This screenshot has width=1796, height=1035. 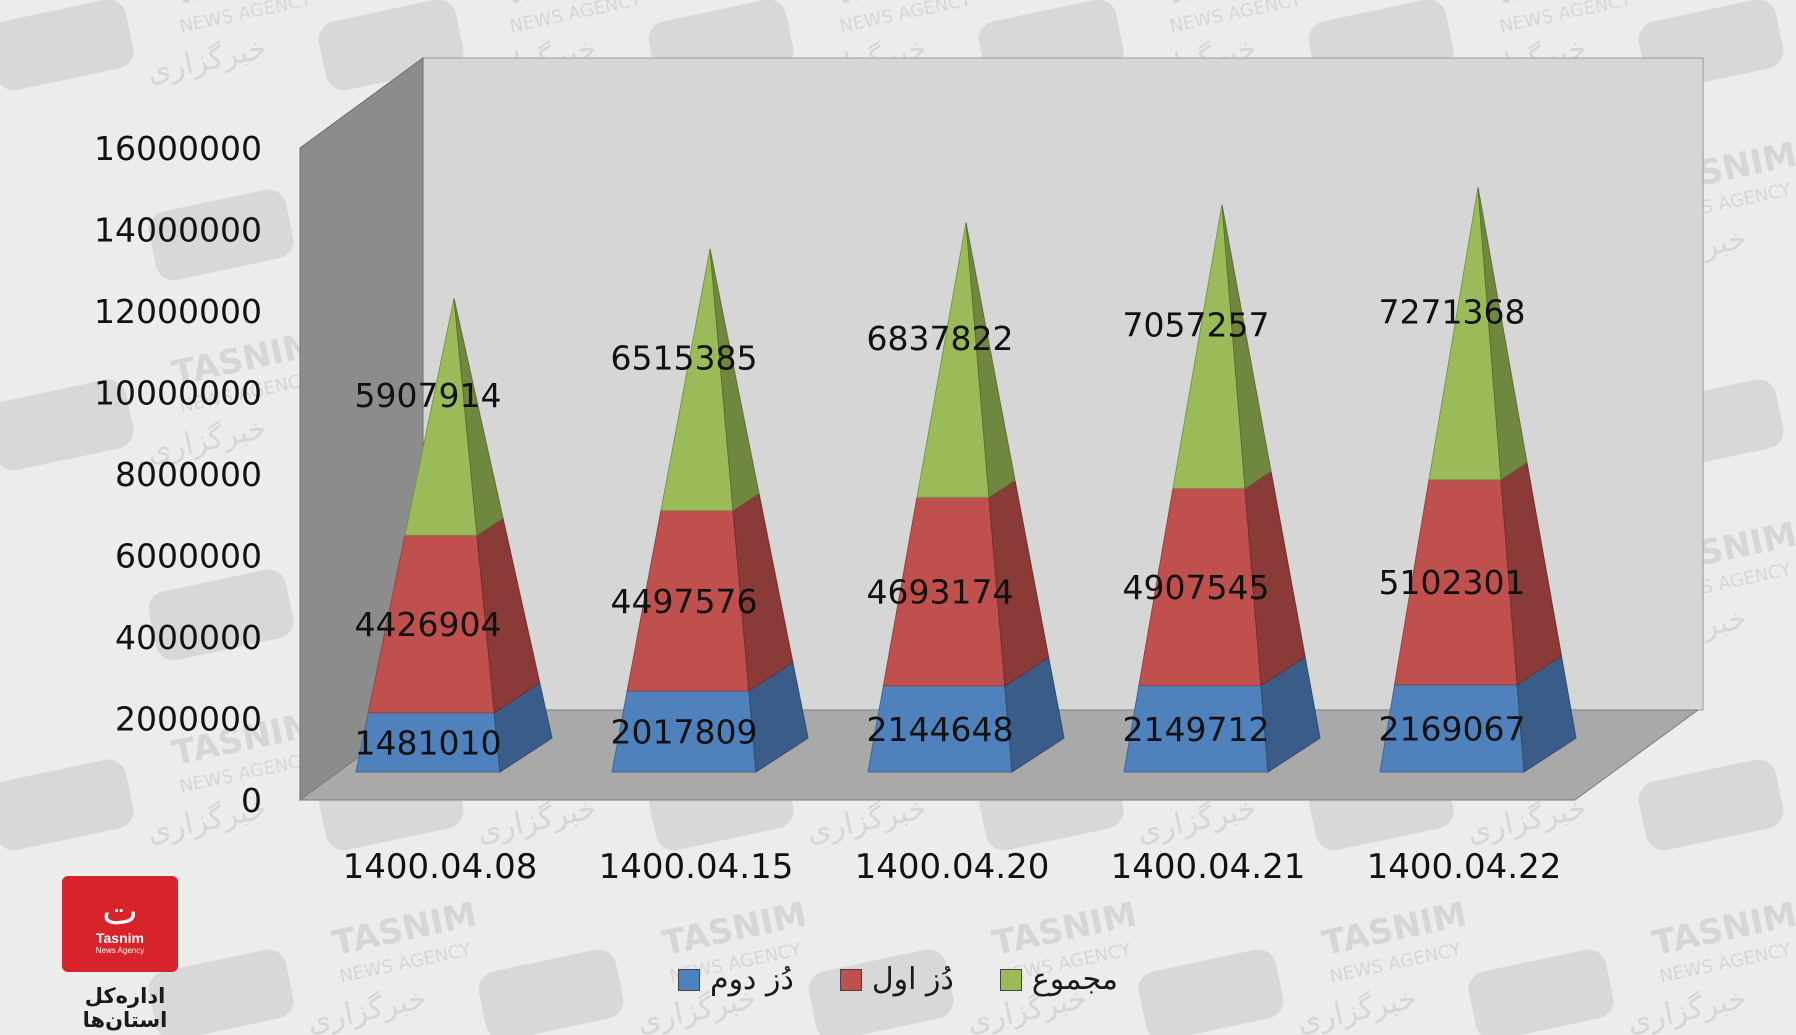 I want to click on data-label: 1481010, so click(x=428, y=742).